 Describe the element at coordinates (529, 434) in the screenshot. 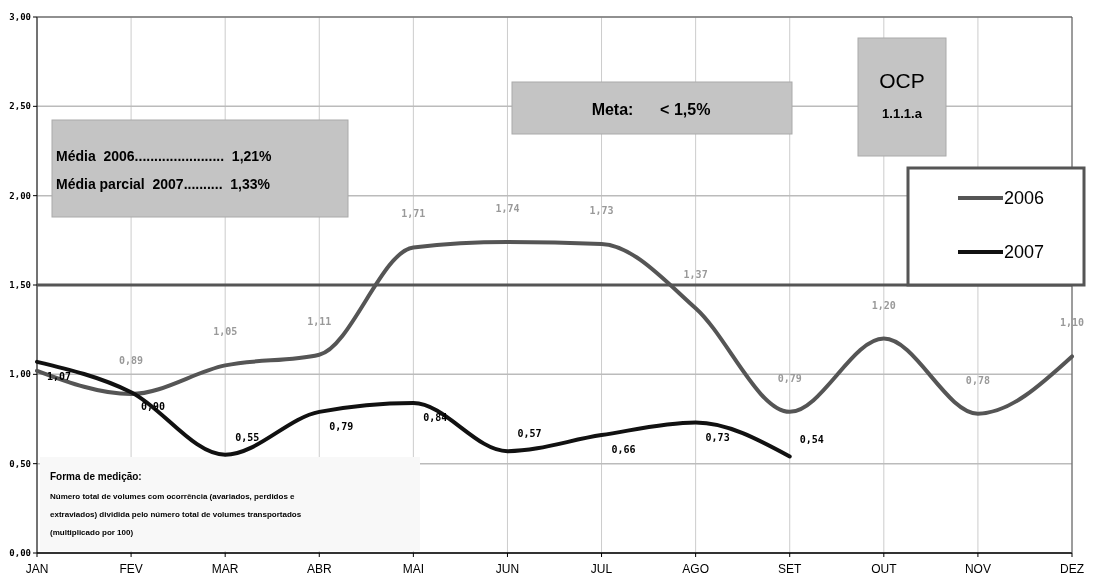

I see `data-label: 0,57` at that location.